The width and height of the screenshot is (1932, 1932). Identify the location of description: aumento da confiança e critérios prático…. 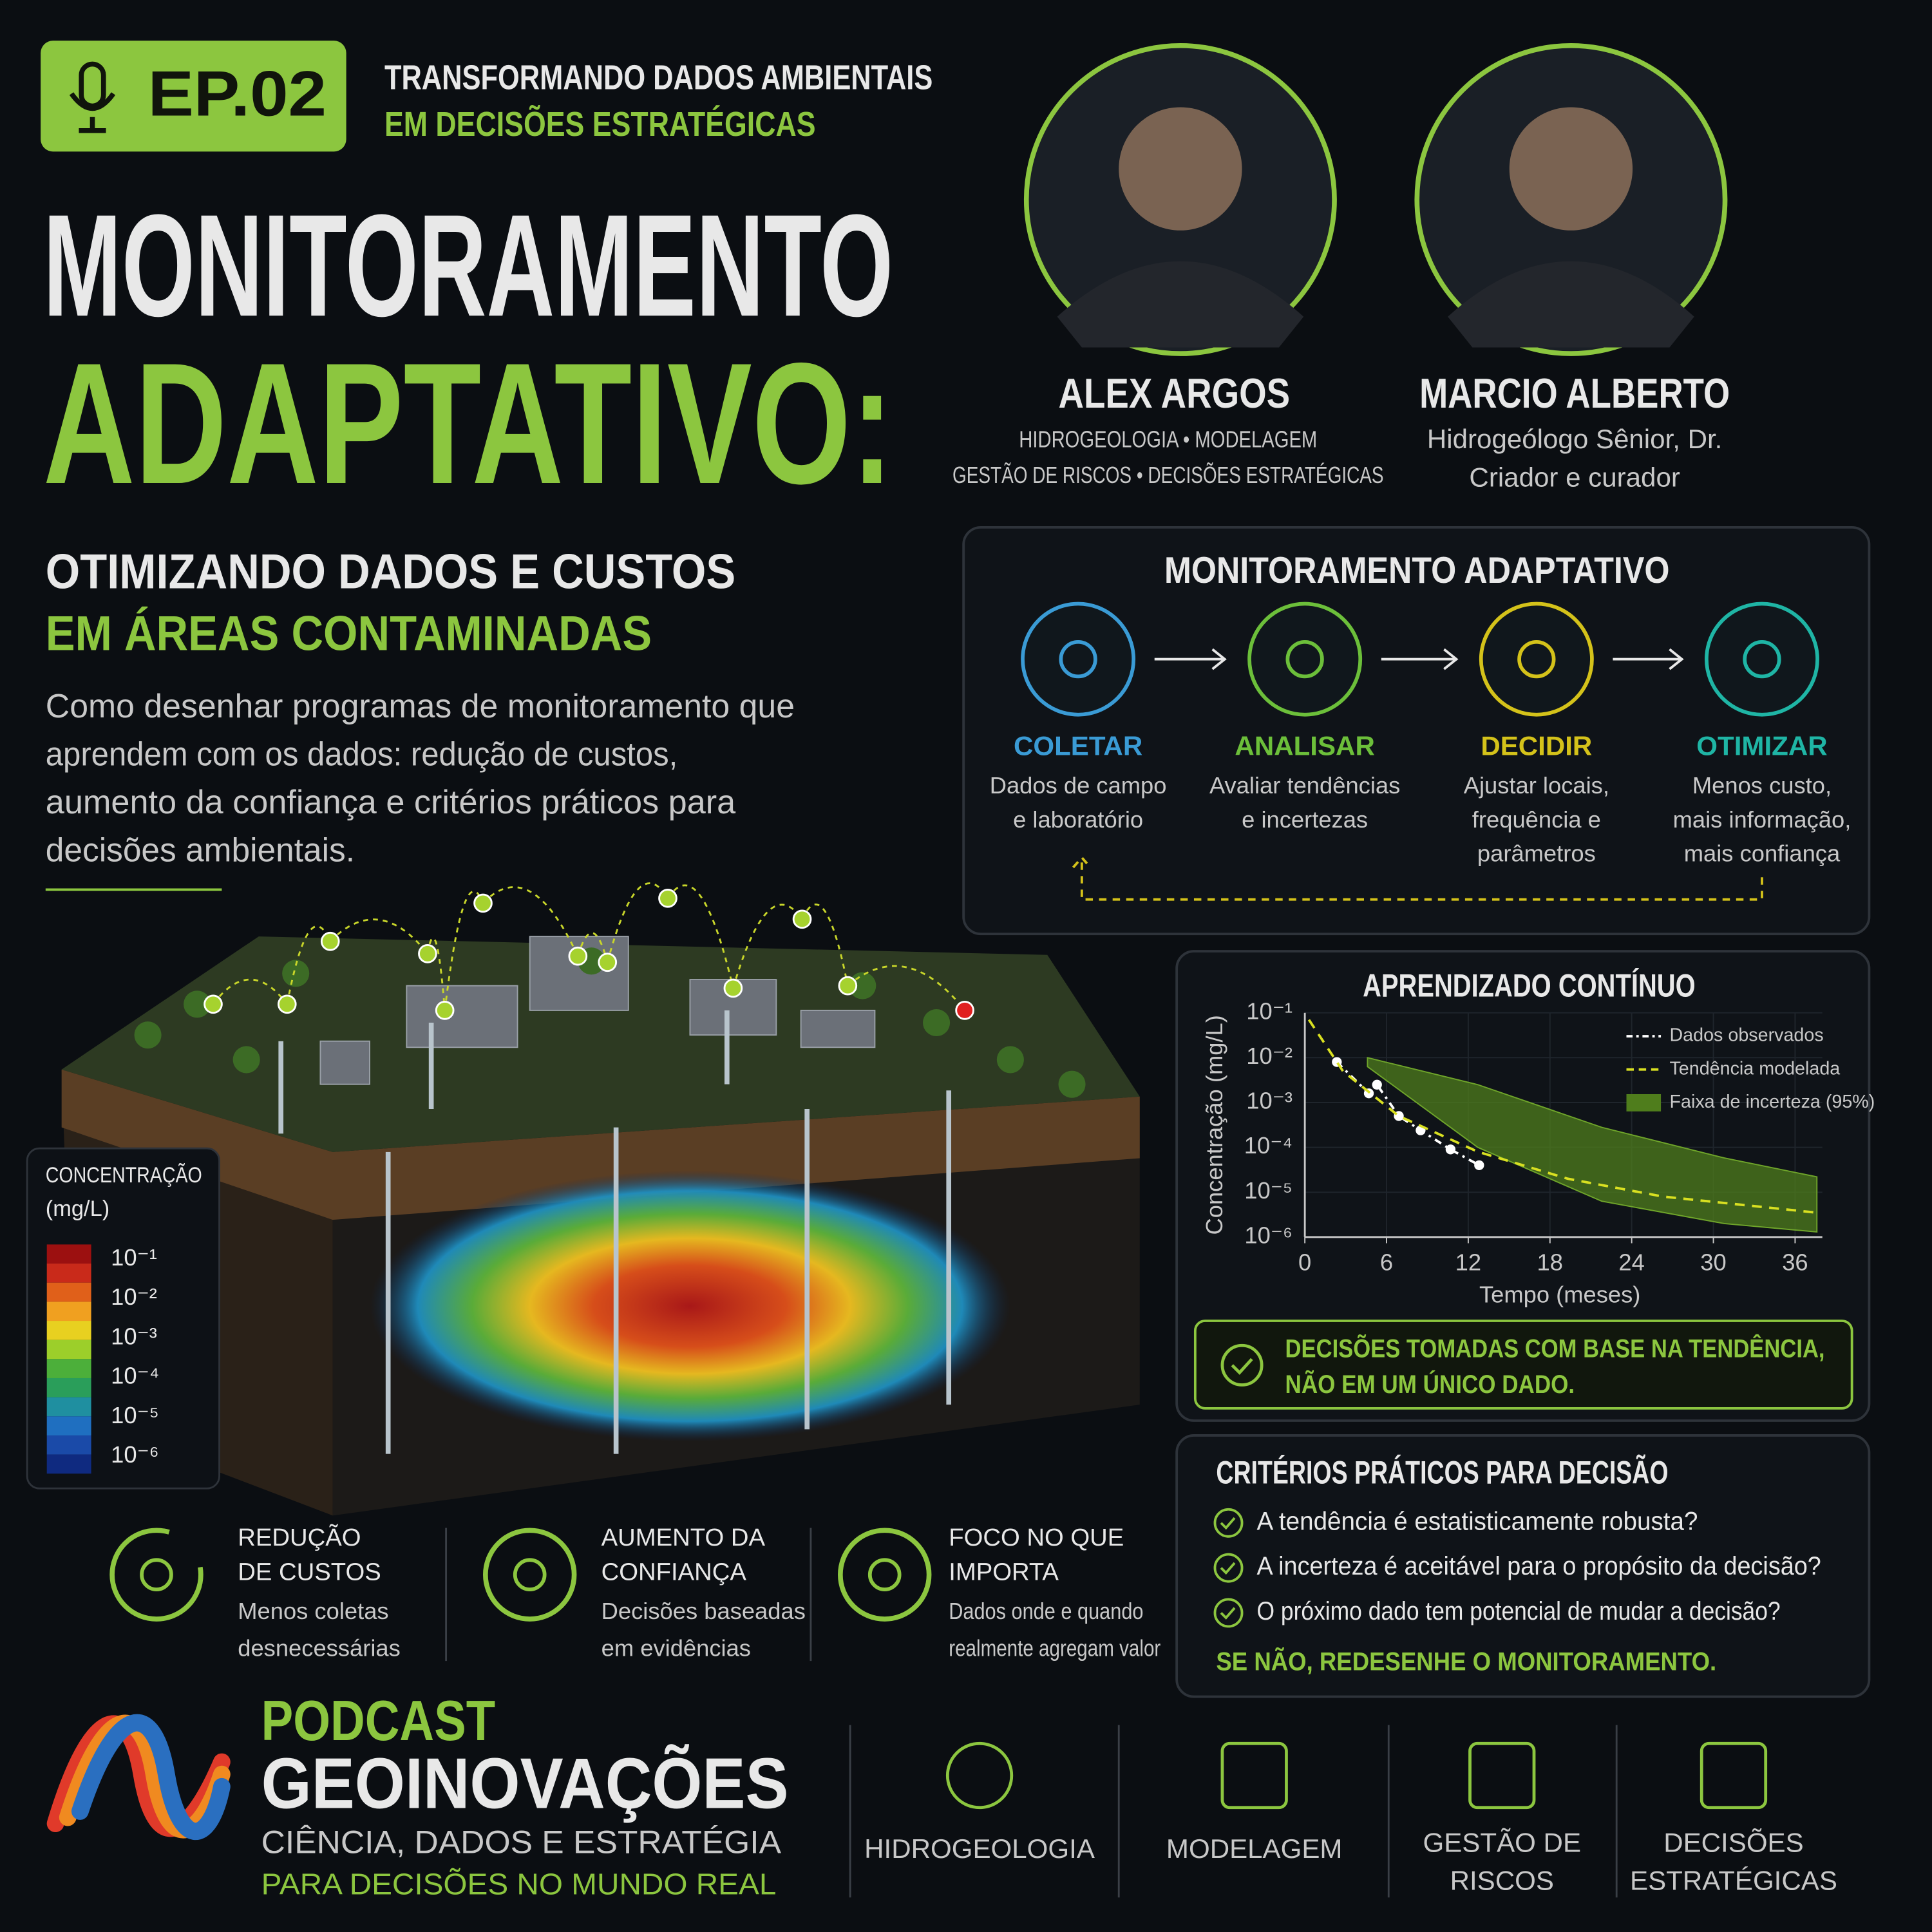
(391, 802).